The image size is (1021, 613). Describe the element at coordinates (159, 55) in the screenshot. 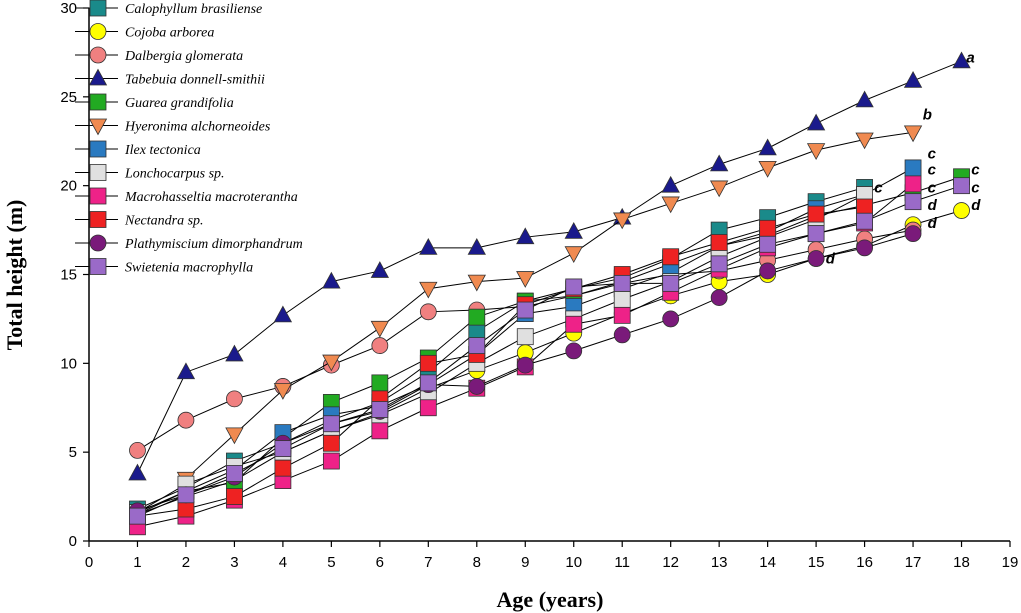

I see `legend-item: Dalbergia glomerata` at that location.